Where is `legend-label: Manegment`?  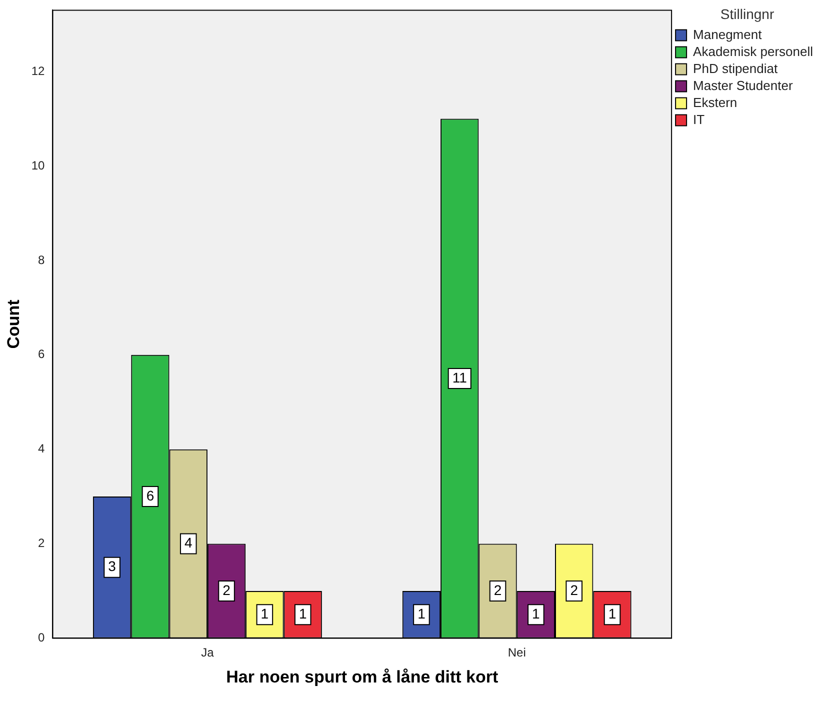
legend-label: Manegment is located at coordinates (727, 34).